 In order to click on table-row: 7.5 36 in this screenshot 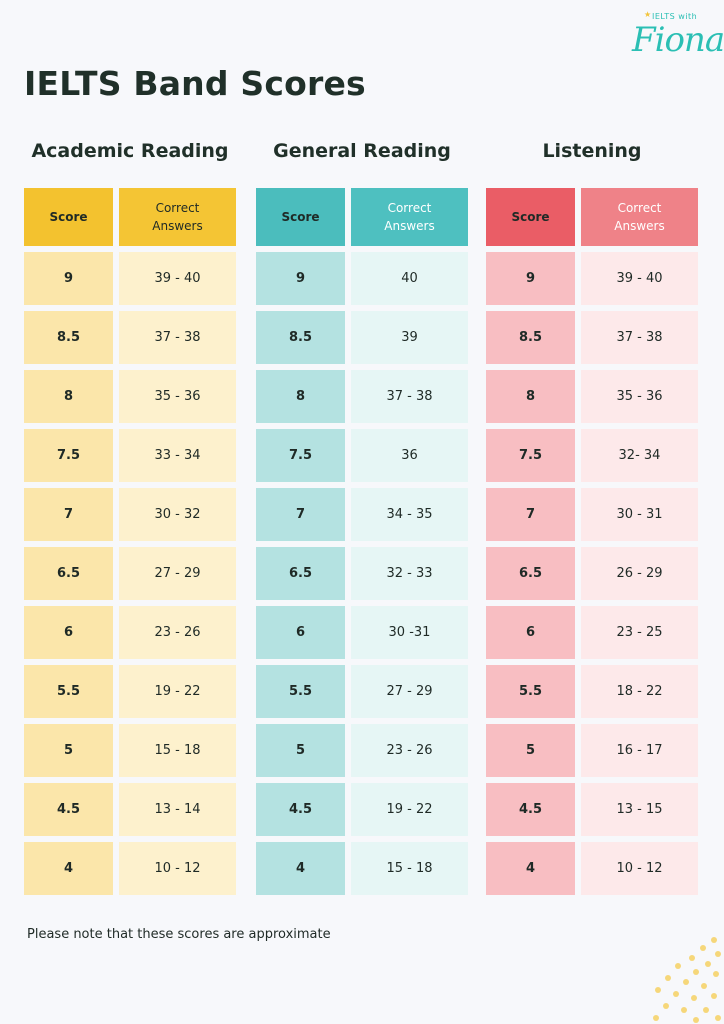, I will do `click(362, 455)`.